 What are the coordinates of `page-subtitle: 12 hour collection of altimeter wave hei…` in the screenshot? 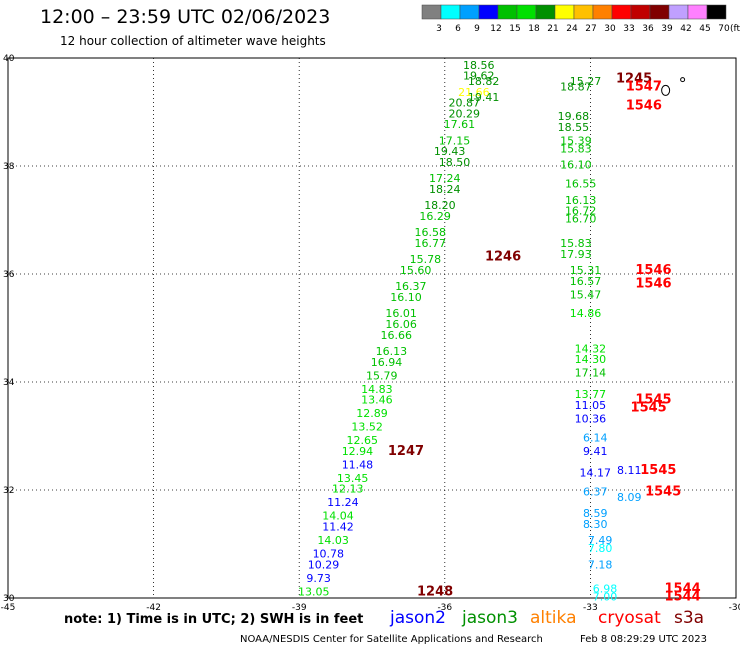 It's located at (193, 41).